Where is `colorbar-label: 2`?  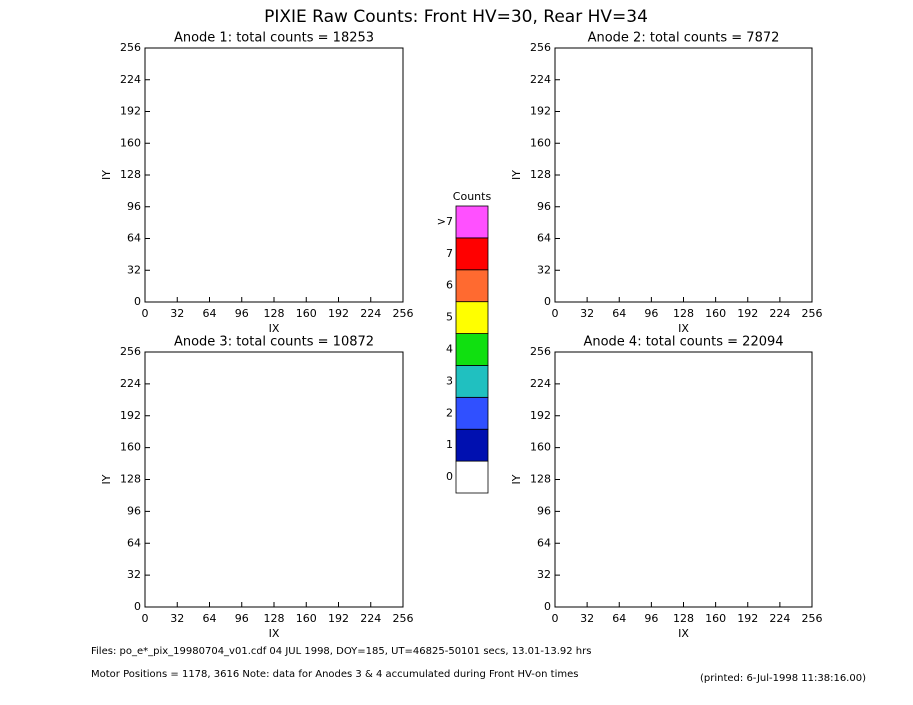 colorbar-label: 2 is located at coordinates (449, 412).